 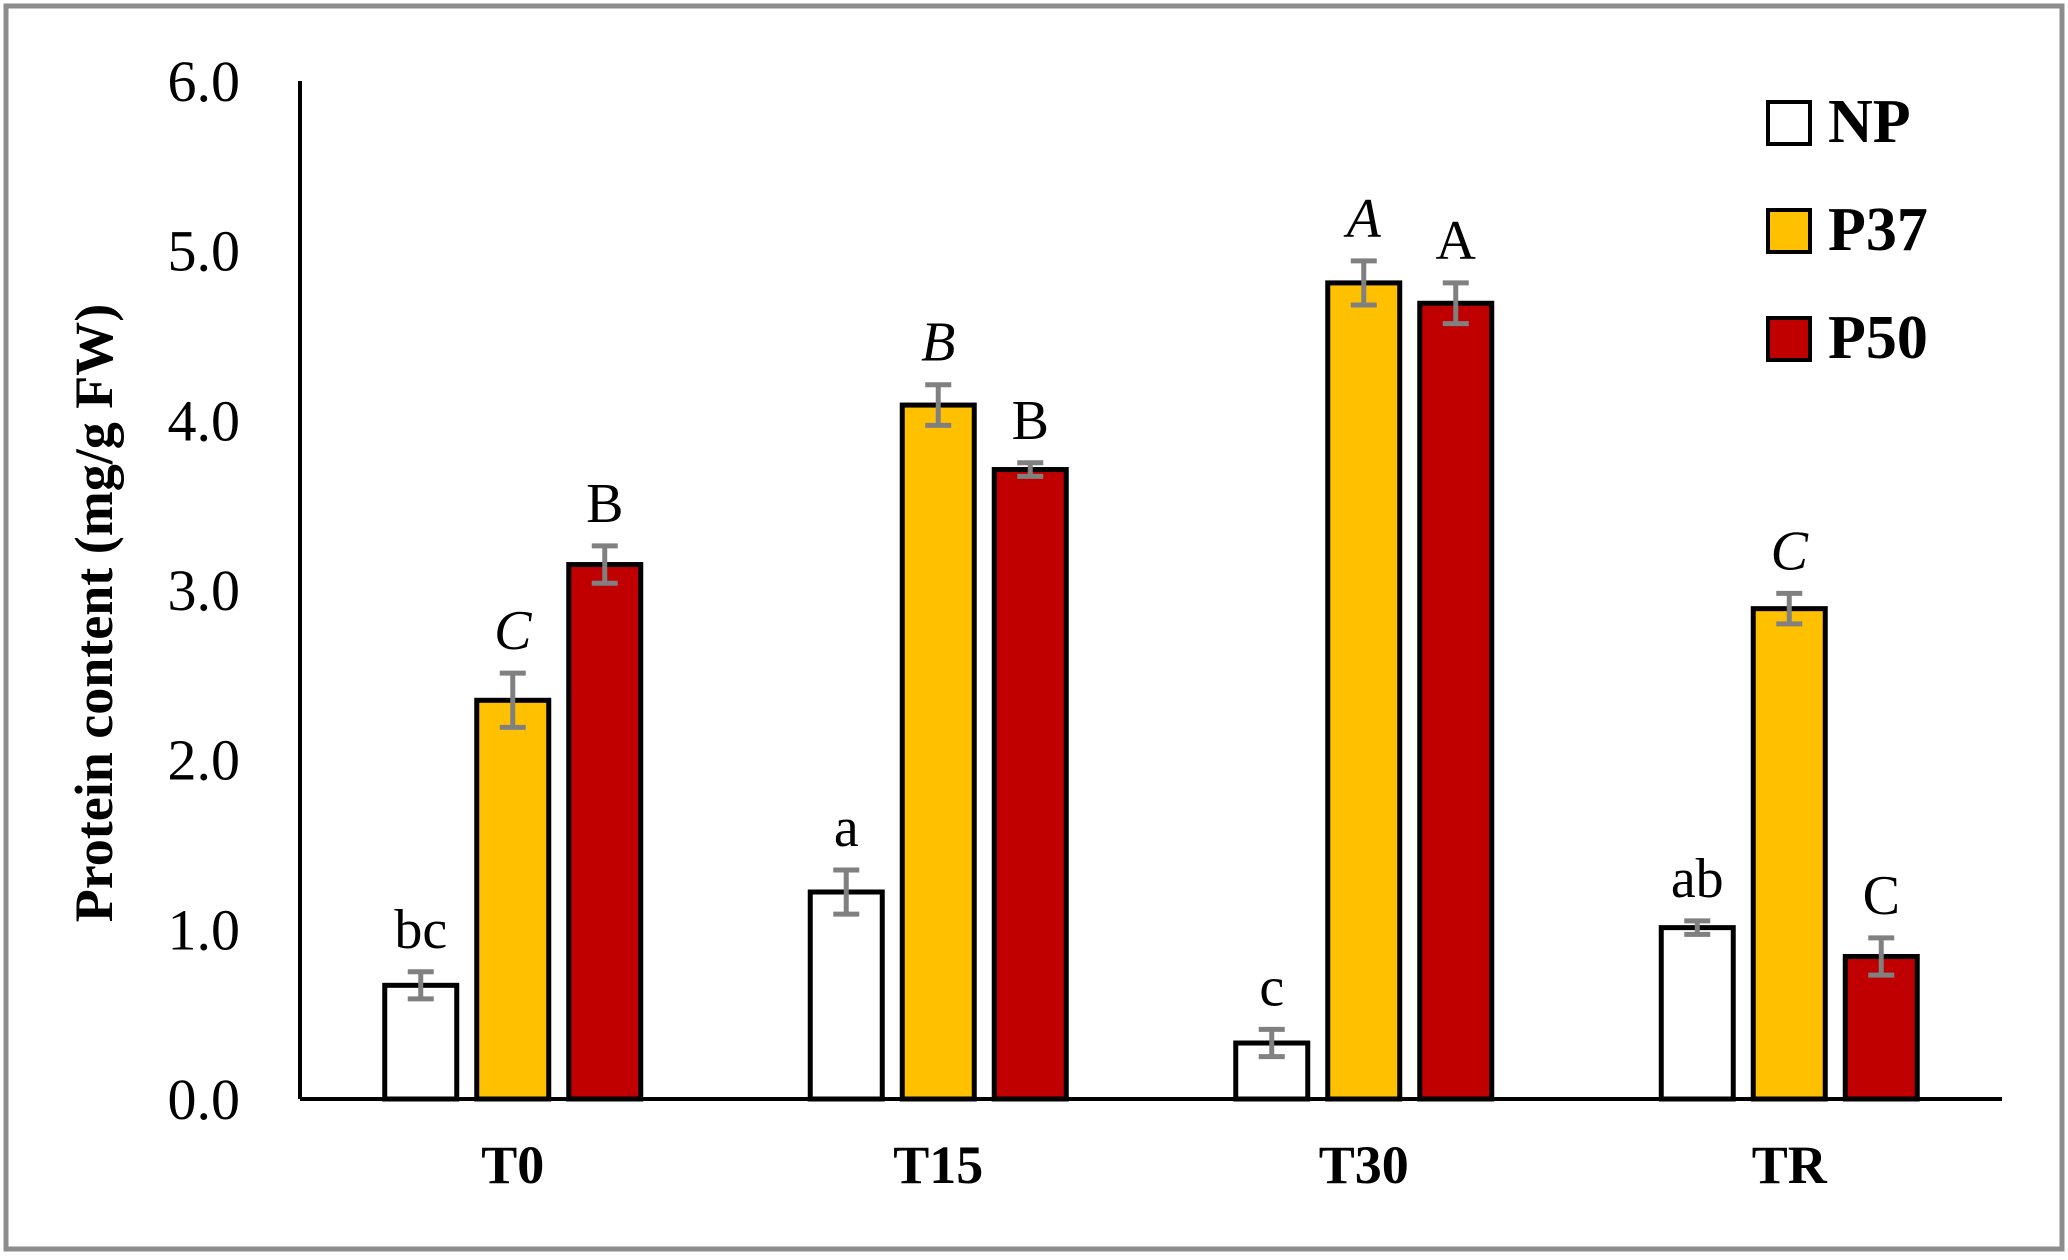 I want to click on legend-label-p50: P50, so click(x=1878, y=338).